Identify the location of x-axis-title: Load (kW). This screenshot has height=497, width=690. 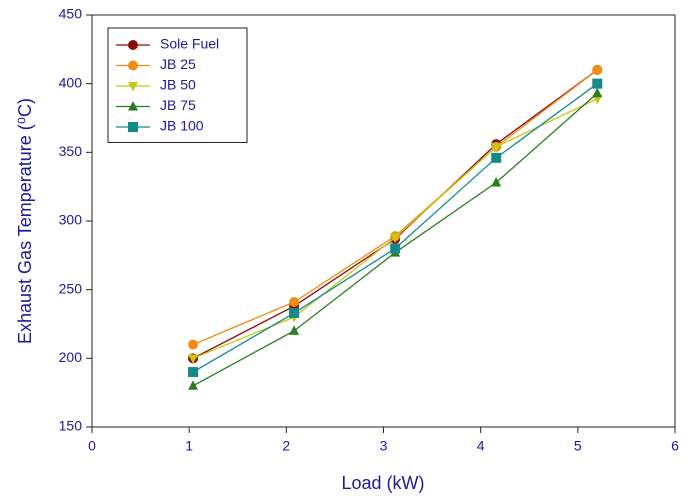
(382, 483).